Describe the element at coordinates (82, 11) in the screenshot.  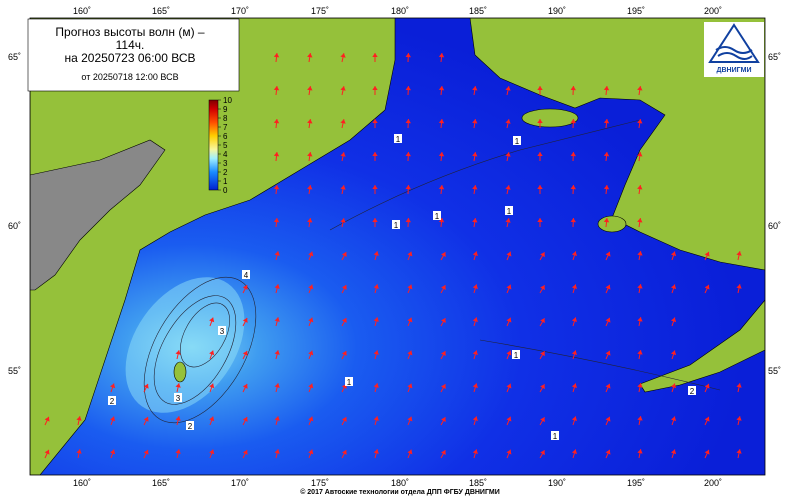
I see `lon-label-top: 160˚` at that location.